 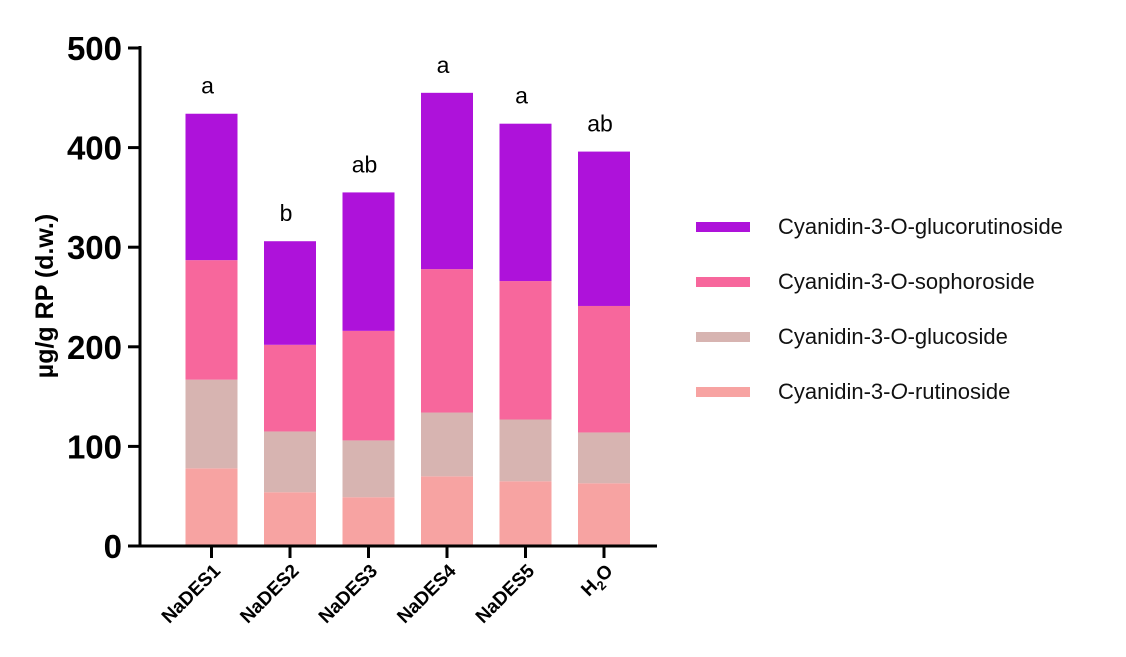 What do you see at coordinates (894, 391) in the screenshot?
I see `legend-label: Cyanidin-3-O-rutinoside` at bounding box center [894, 391].